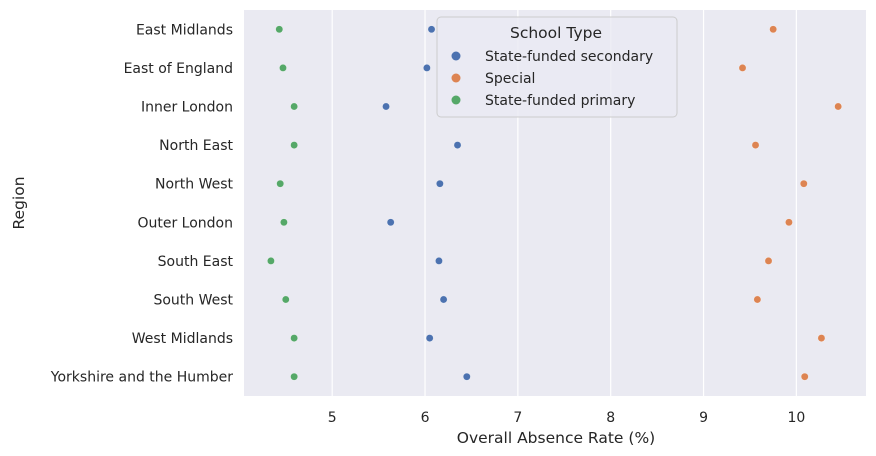 This screenshot has width=876, height=456. Describe the element at coordinates (196, 146) in the screenshot. I see `y-tick-label: North East` at that location.